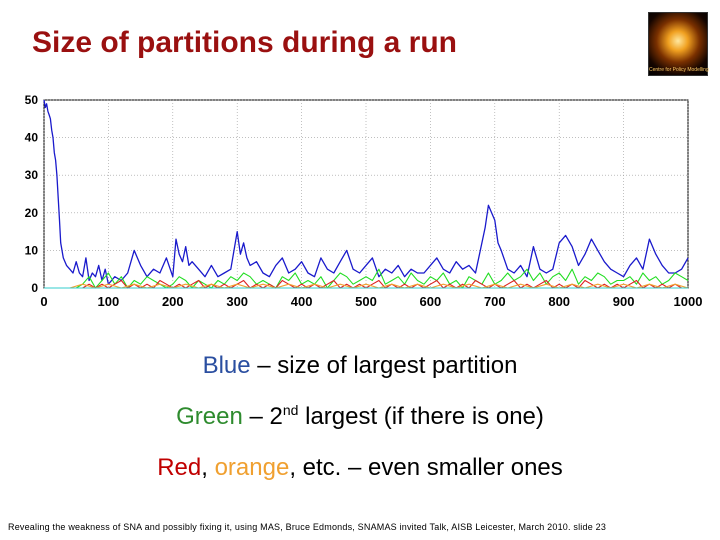 The width and height of the screenshot is (720, 540). What do you see at coordinates (32, 100) in the screenshot?
I see `y-tick-label: 50` at bounding box center [32, 100].